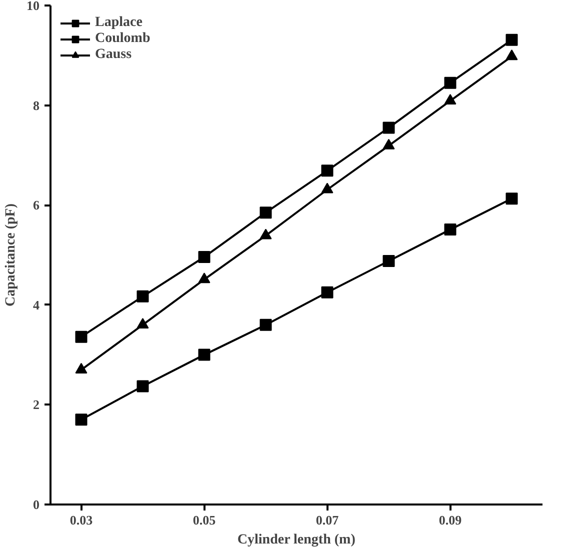 The image size is (562, 550). What do you see at coordinates (36, 205) in the screenshot?
I see `y-tick-label: 6` at bounding box center [36, 205].